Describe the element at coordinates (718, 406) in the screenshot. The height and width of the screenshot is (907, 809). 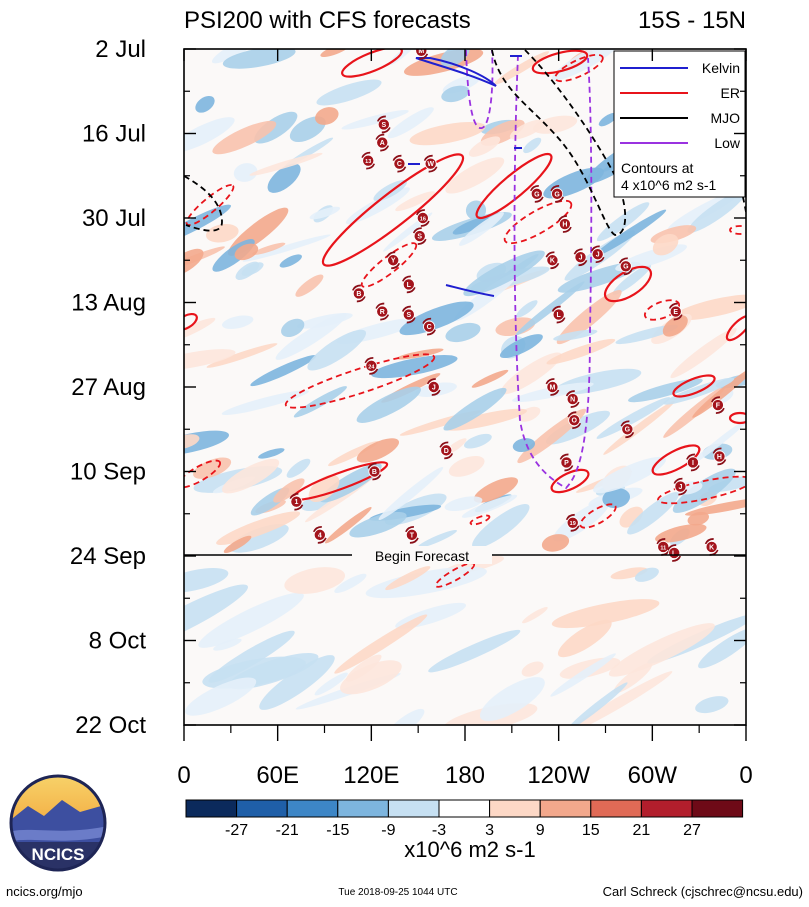
I see `storm-label: F` at that location.